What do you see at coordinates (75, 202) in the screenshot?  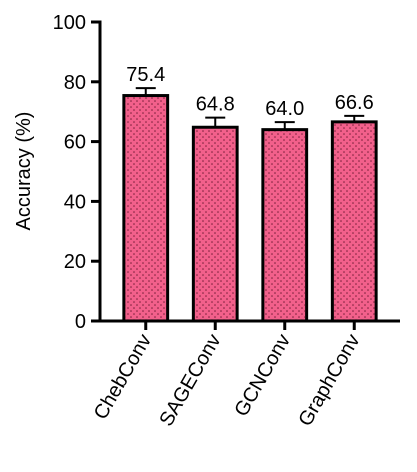 I see `y-tick-label: 40` at bounding box center [75, 202].